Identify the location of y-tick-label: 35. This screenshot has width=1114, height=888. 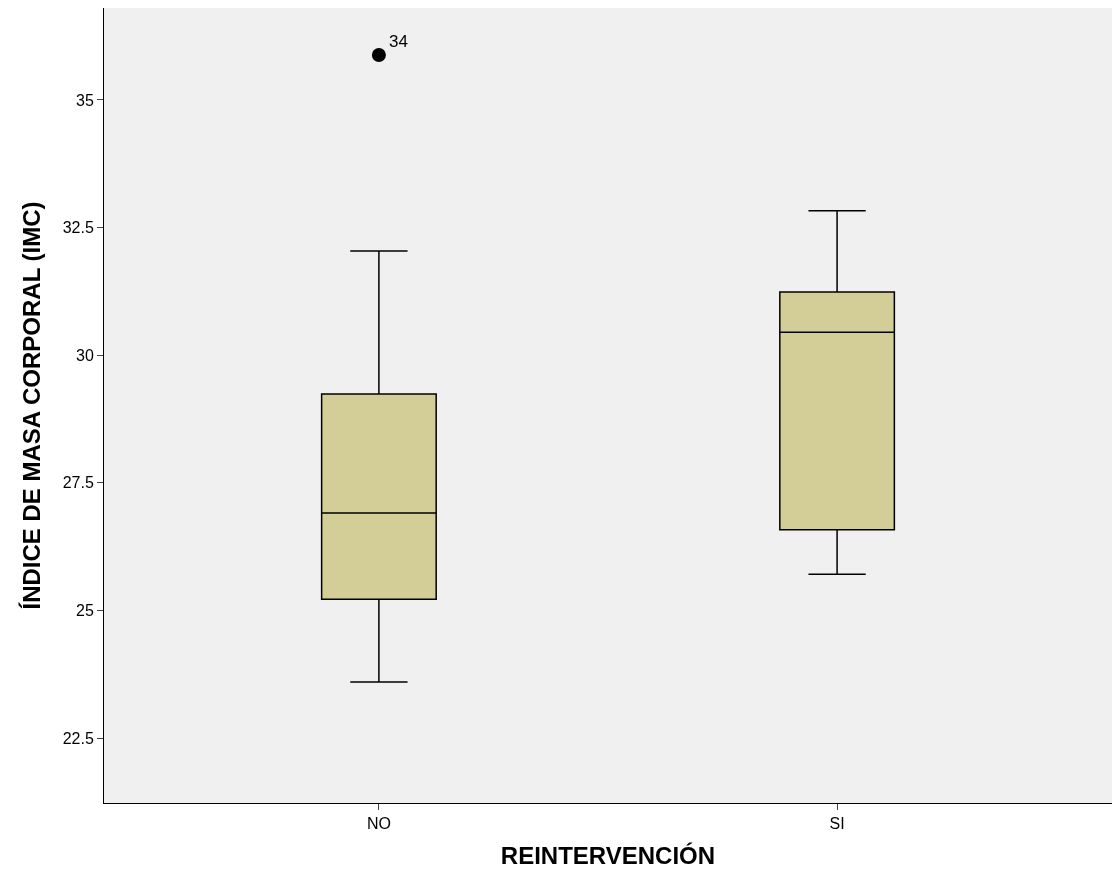
(85, 100).